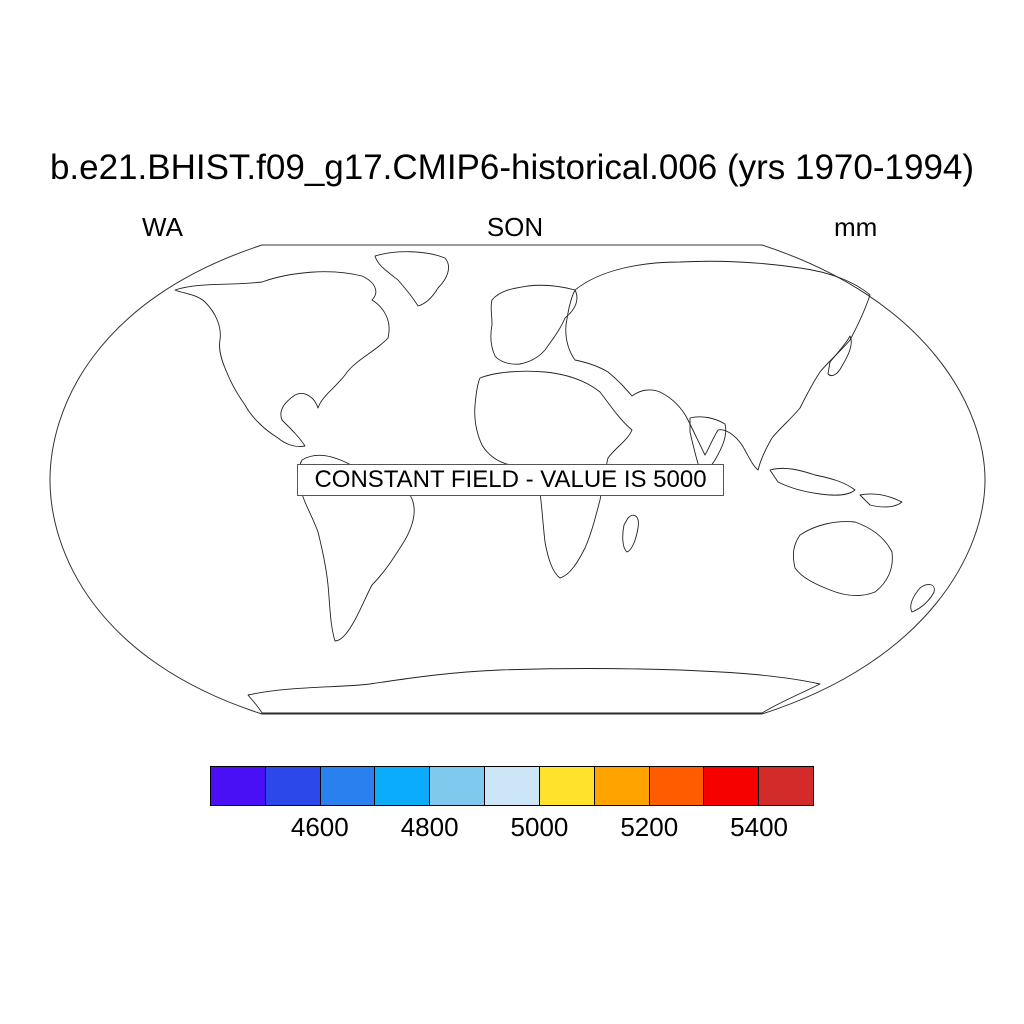 This screenshot has width=1024, height=1024. What do you see at coordinates (842, 559) in the screenshot?
I see `coast-australia` at bounding box center [842, 559].